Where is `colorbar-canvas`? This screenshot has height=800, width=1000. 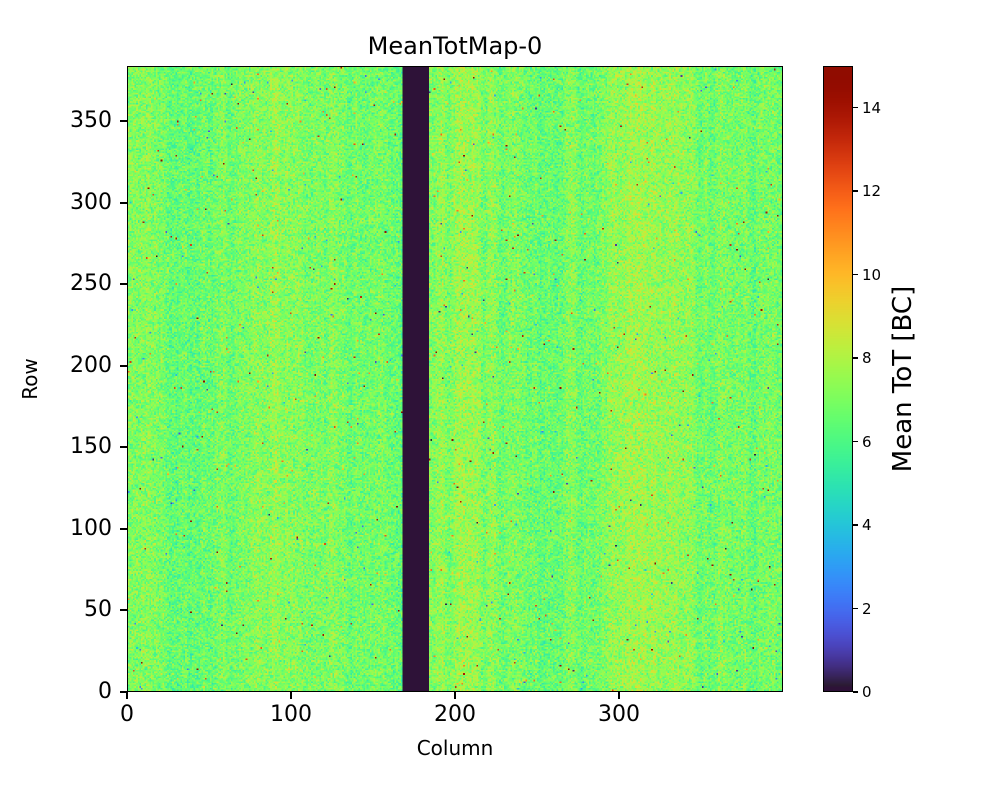
colorbar-canvas is located at coordinates (838, 379).